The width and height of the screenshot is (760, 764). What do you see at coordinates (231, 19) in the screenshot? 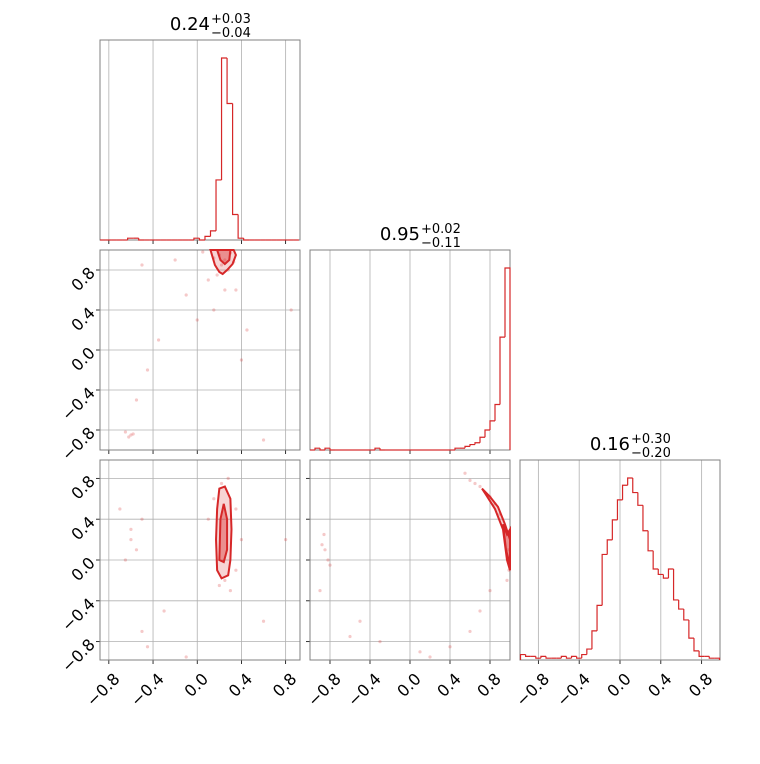
I see `title-plus: +0.03` at bounding box center [231, 19].